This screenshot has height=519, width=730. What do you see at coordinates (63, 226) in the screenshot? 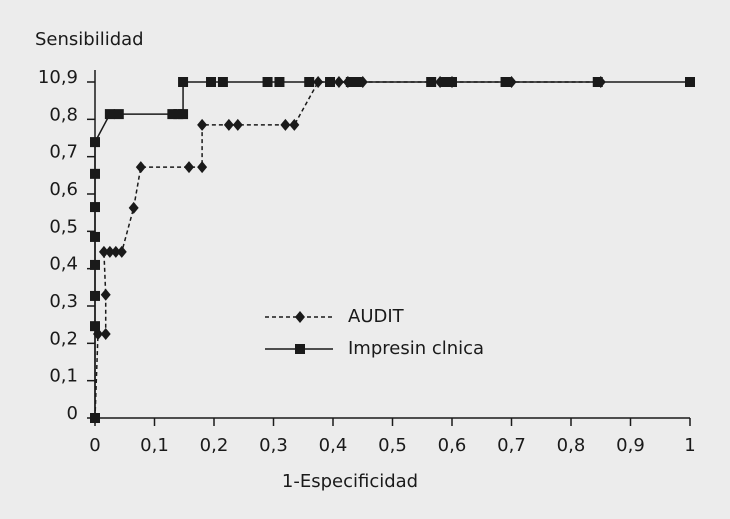
I see `y-tick-label: 0,5` at bounding box center [63, 226].